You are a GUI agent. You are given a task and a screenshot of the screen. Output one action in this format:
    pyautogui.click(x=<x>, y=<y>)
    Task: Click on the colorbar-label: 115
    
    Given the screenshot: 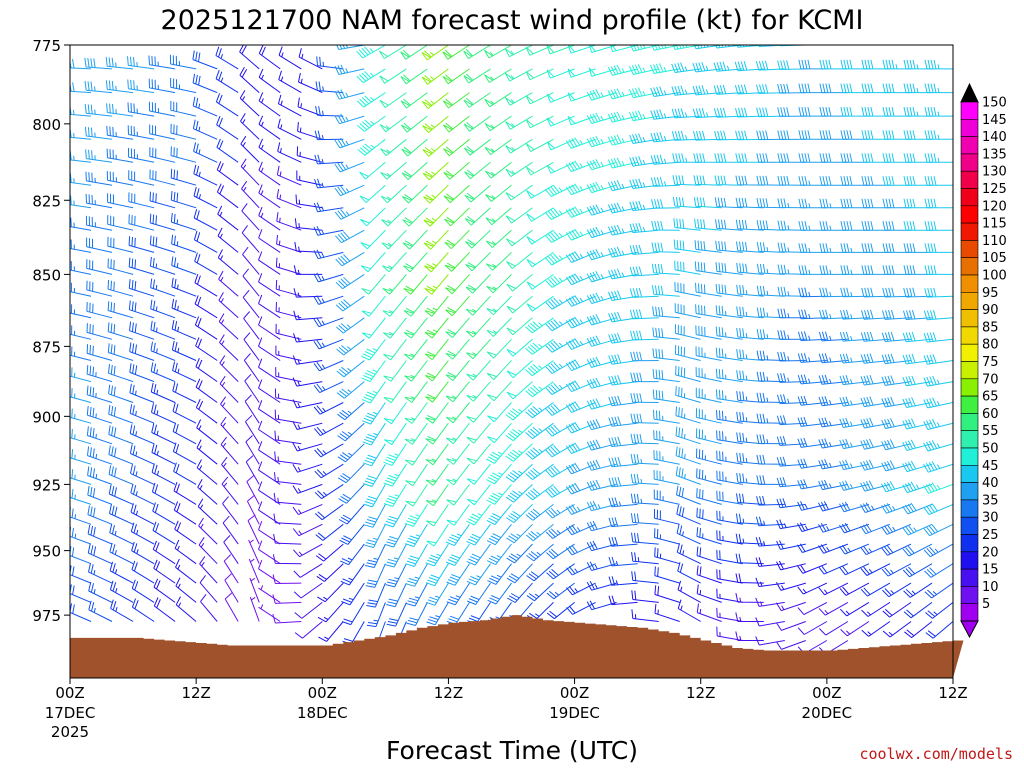 What is the action you would take?
    pyautogui.click(x=994, y=224)
    